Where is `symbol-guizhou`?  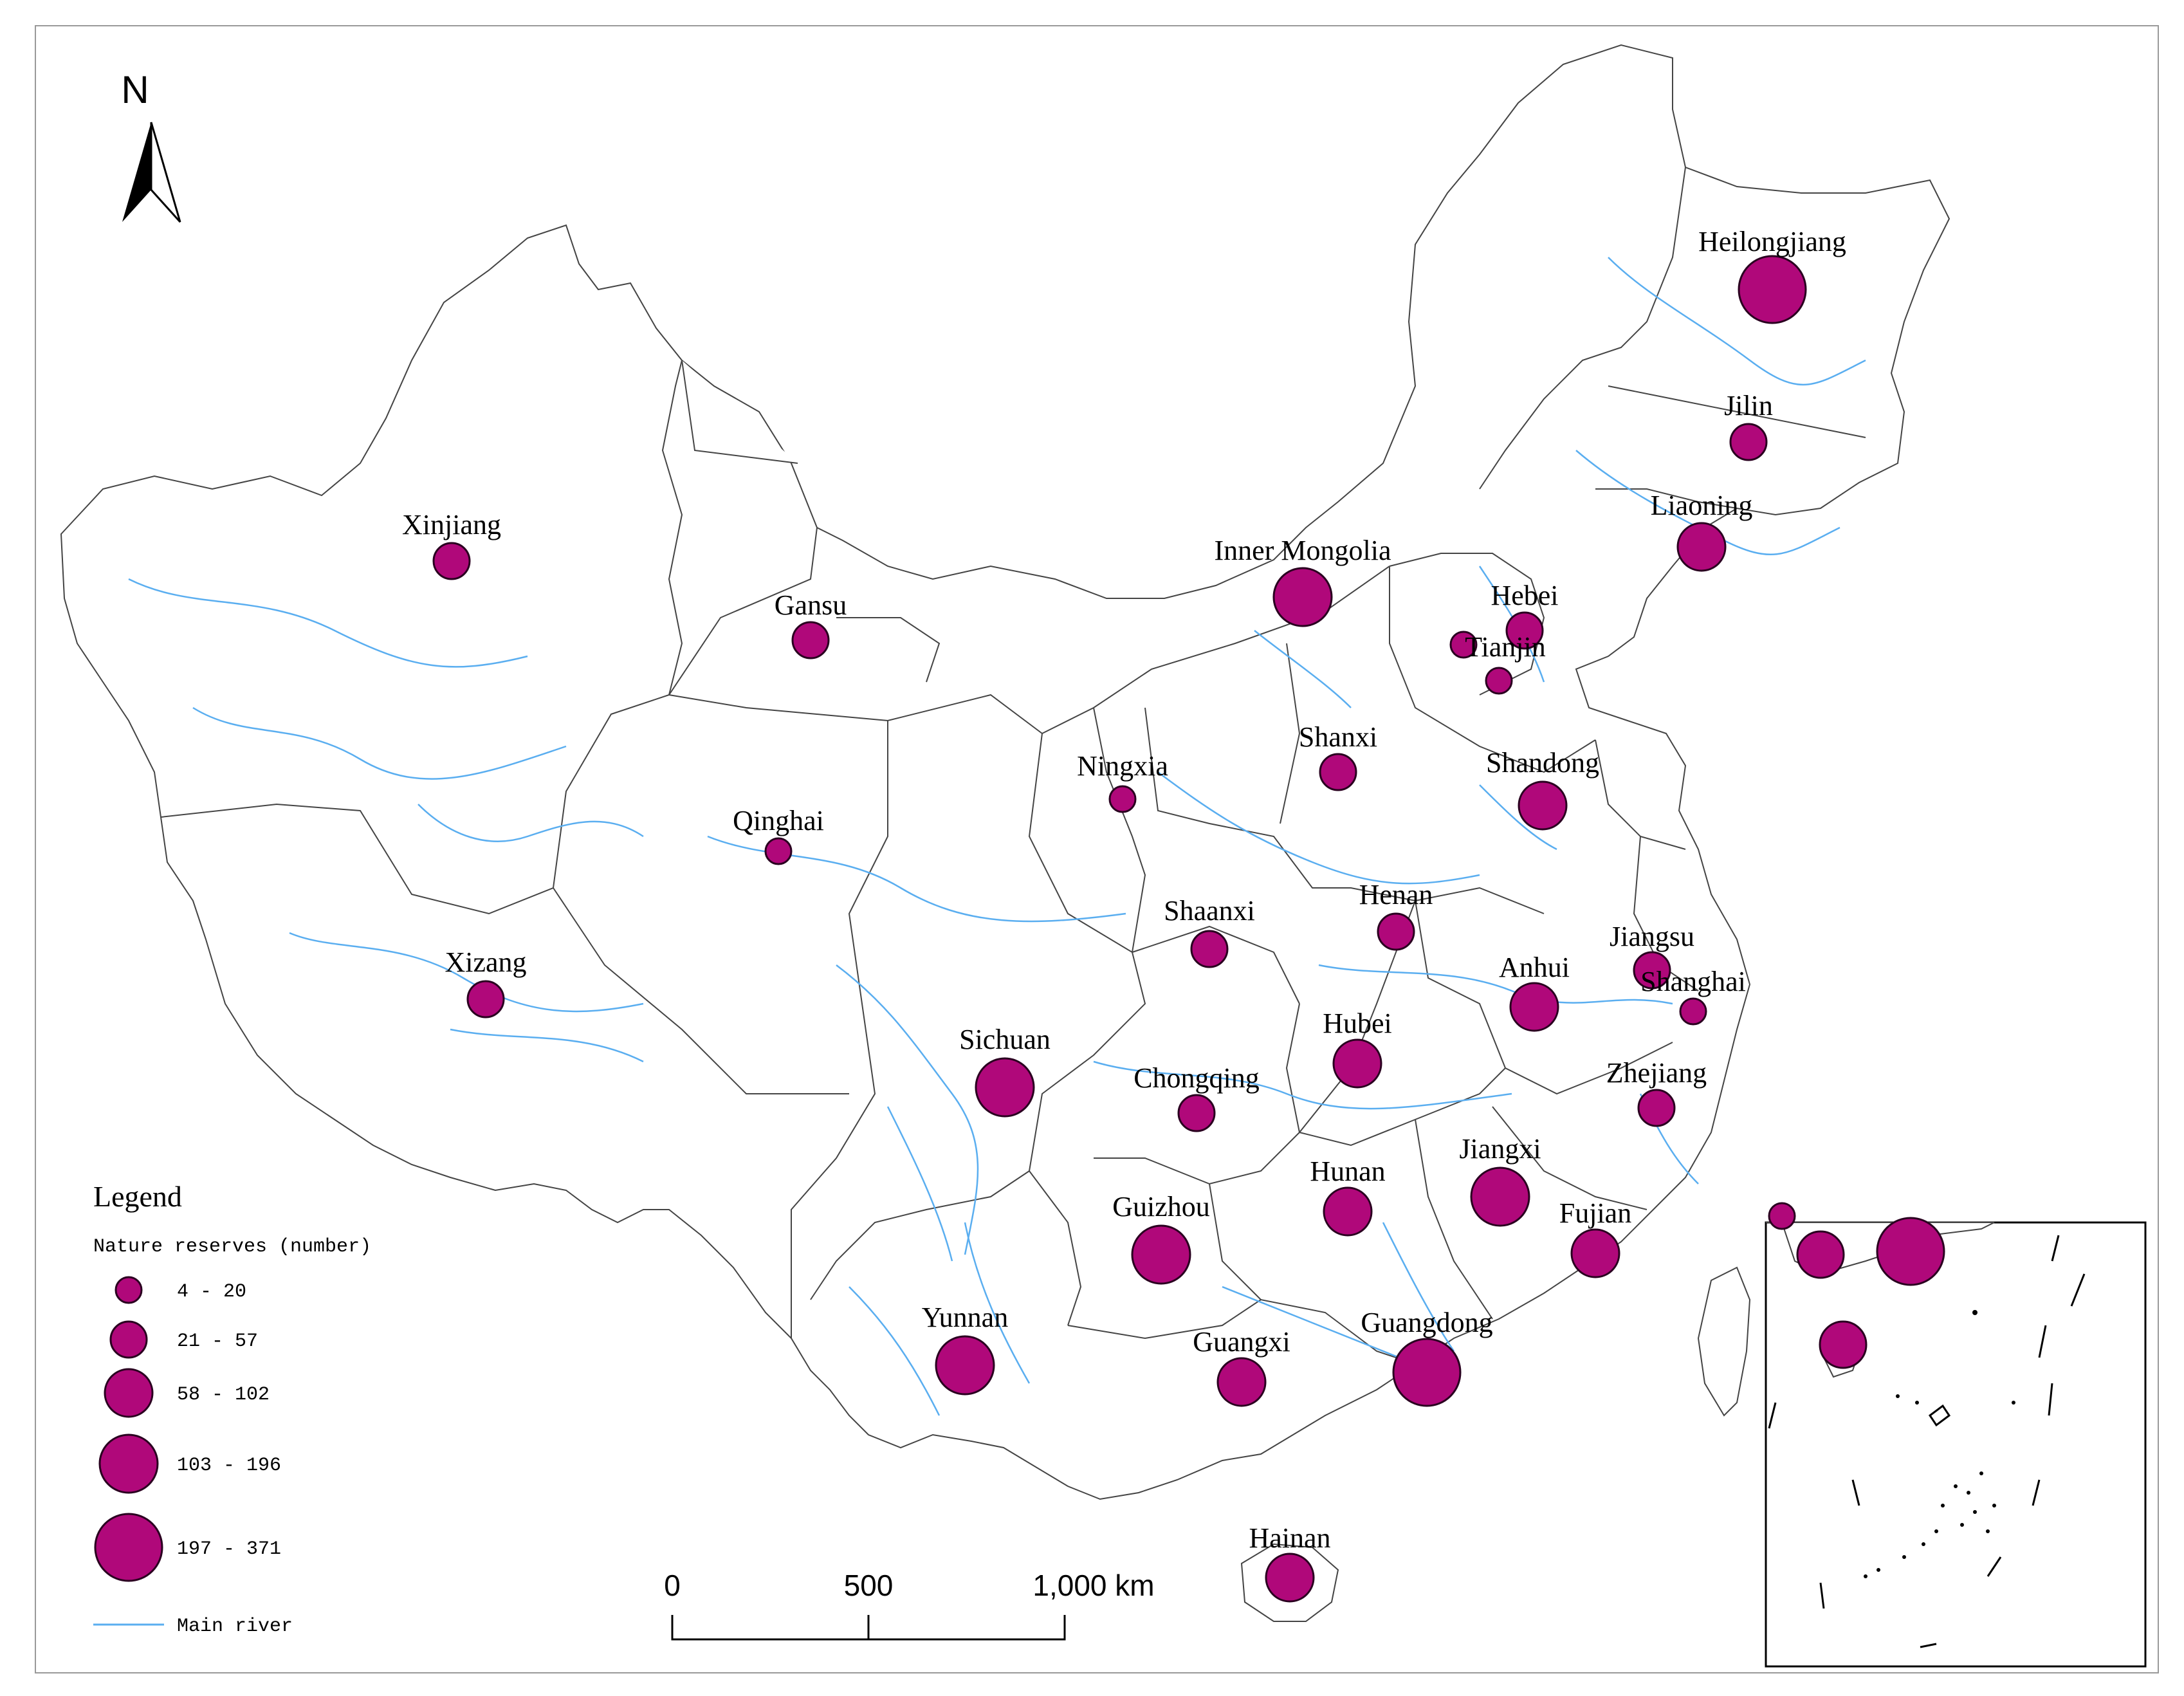 symbol-guizhou is located at coordinates (1161, 1254).